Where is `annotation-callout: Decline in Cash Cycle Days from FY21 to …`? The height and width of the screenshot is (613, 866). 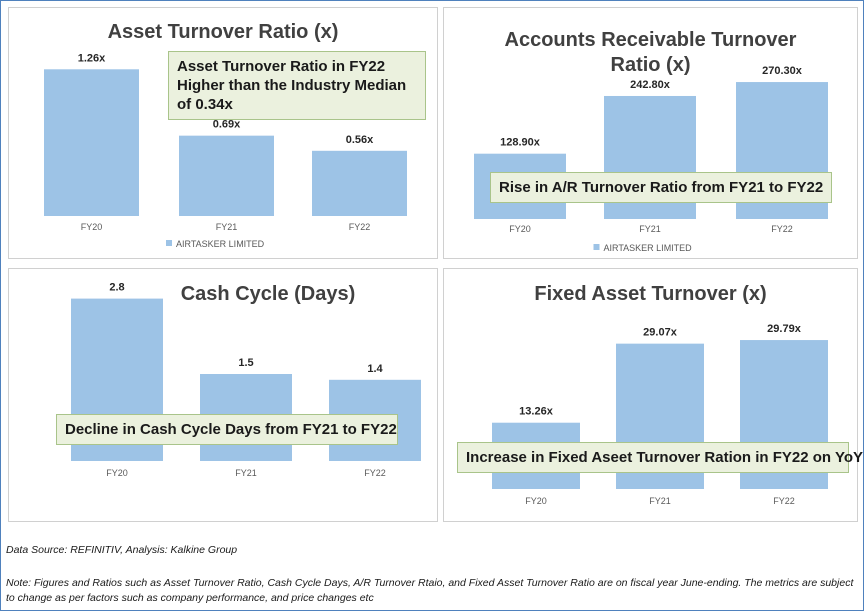
annotation-callout: Decline in Cash Cycle Days from FY21 to … is located at coordinates (227, 429).